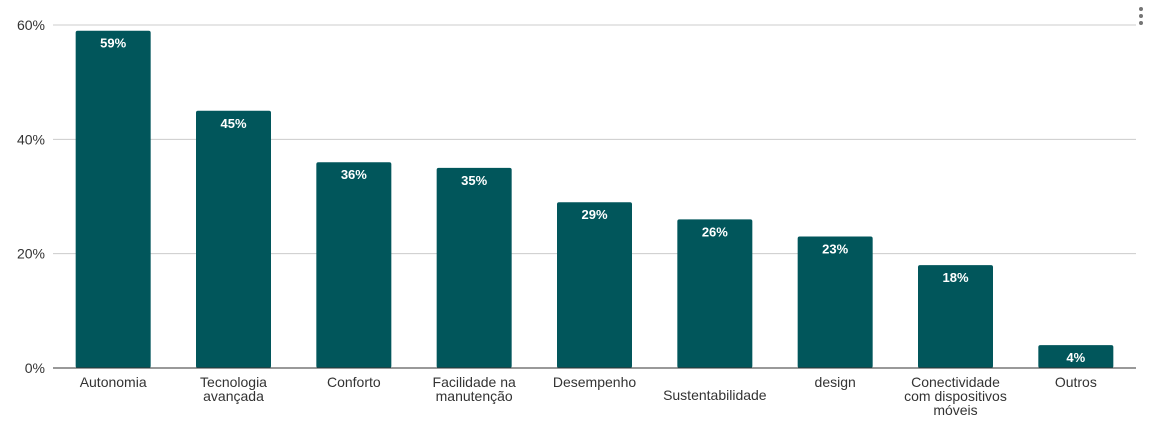 Image resolution: width=1152 pixels, height=435 pixels. I want to click on y-tick-label: 40%, so click(31, 139).